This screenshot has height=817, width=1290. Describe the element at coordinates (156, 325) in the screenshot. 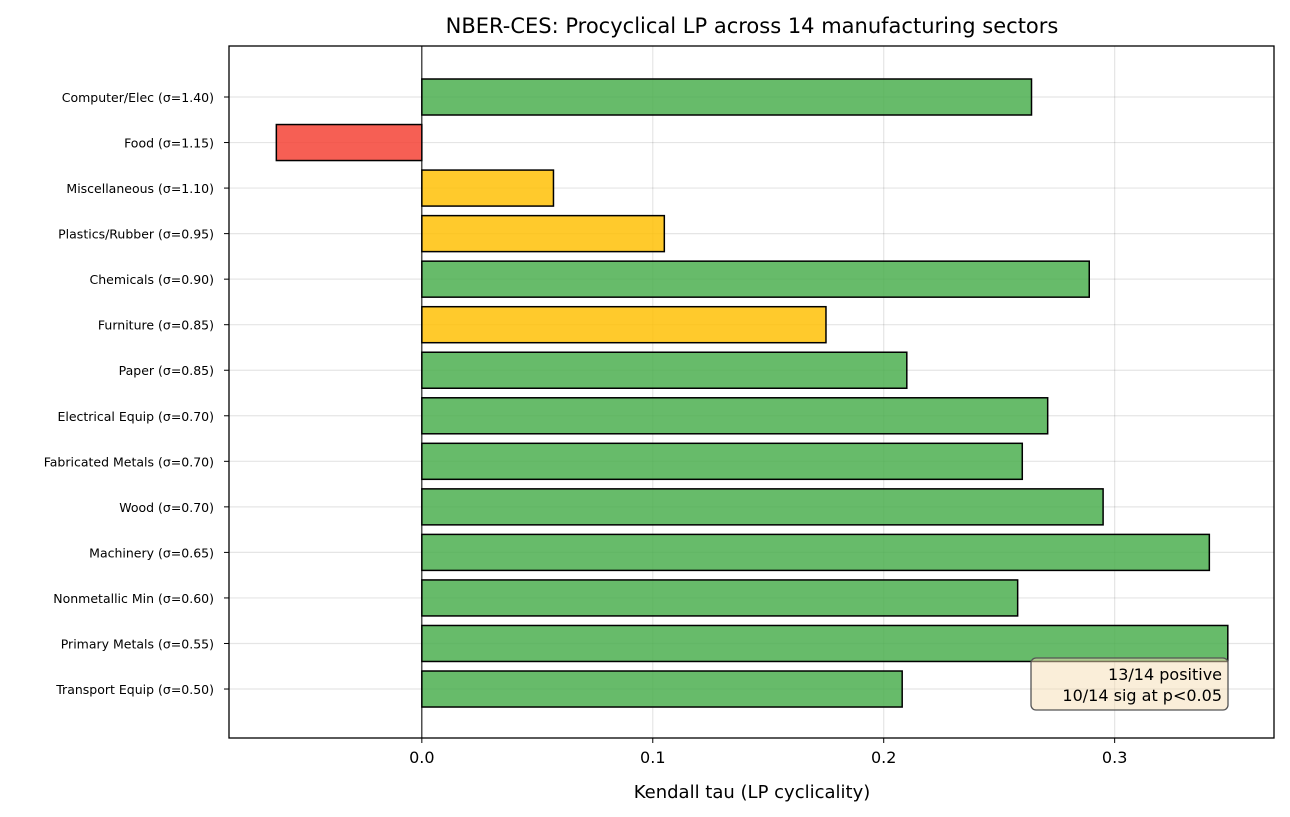

I see `y-tick-label: Furniture (σ=0.85)` at that location.